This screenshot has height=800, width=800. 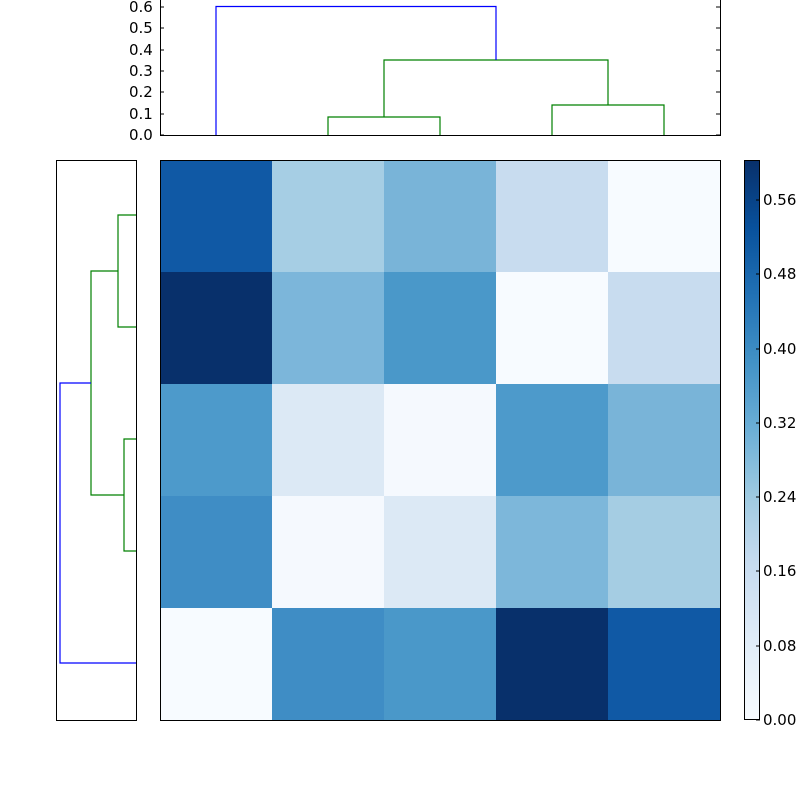 I want to click on colorbar-tick-label: 0.40, so click(x=780, y=349).